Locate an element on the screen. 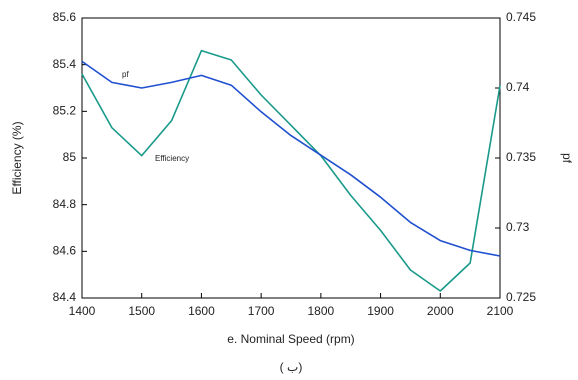 The height and width of the screenshot is (380, 578). y-tick-label: 84.8 is located at coordinates (65, 204).